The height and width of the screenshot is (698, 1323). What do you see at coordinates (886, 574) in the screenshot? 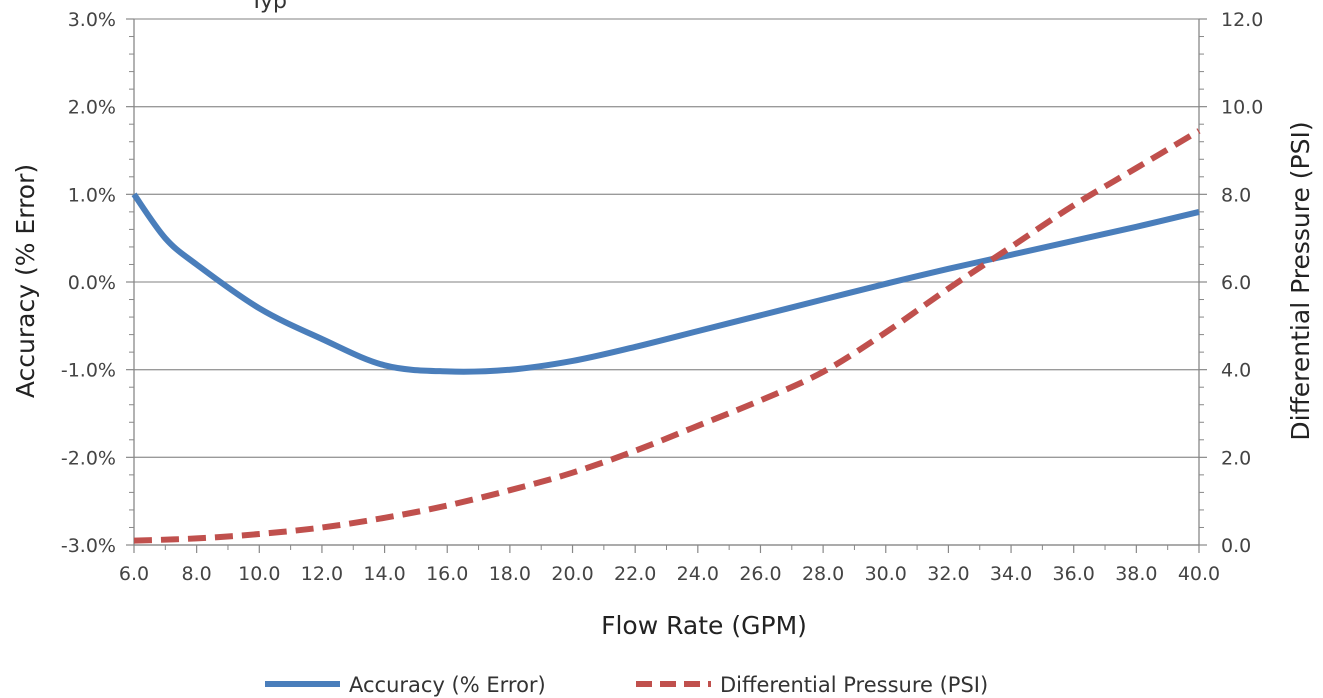
I see `x-tick-label: 30.0` at bounding box center [886, 574].